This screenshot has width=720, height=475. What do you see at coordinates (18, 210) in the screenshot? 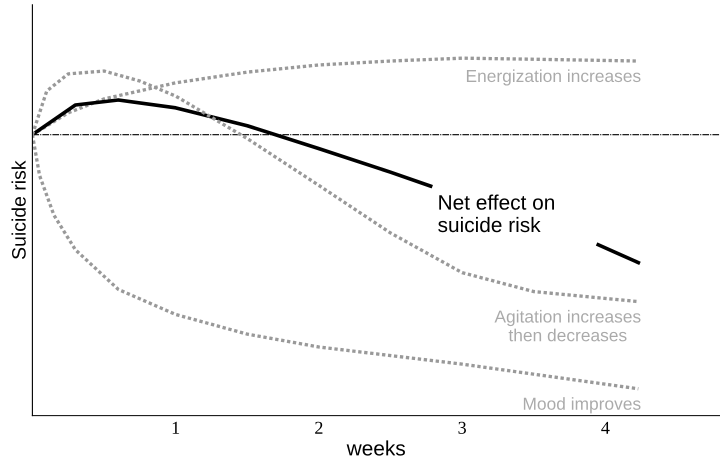
I see `y-axis-title: Suicide risk` at bounding box center [18, 210].